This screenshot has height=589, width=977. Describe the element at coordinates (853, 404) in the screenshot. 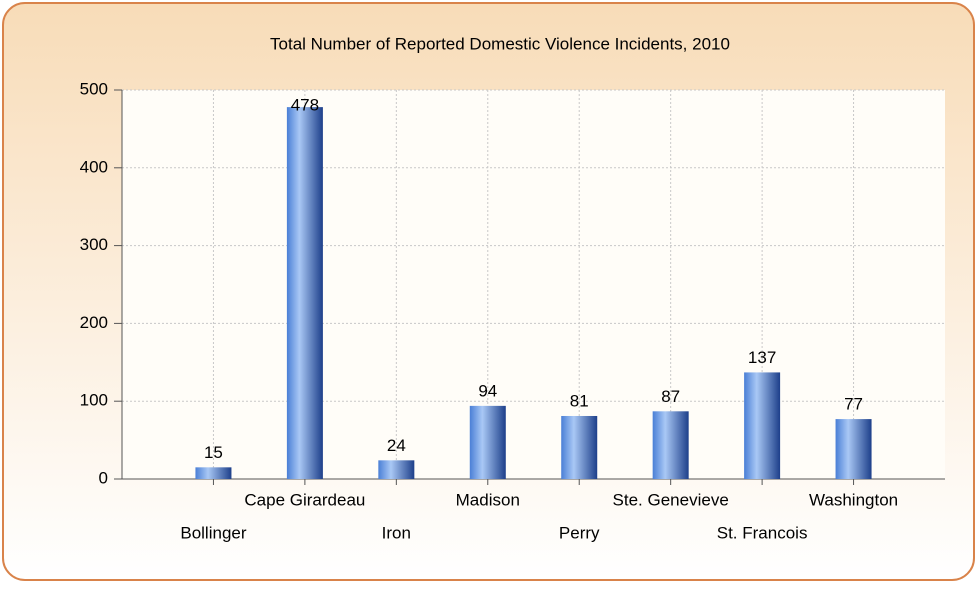

I see `value-label: 77` at that location.